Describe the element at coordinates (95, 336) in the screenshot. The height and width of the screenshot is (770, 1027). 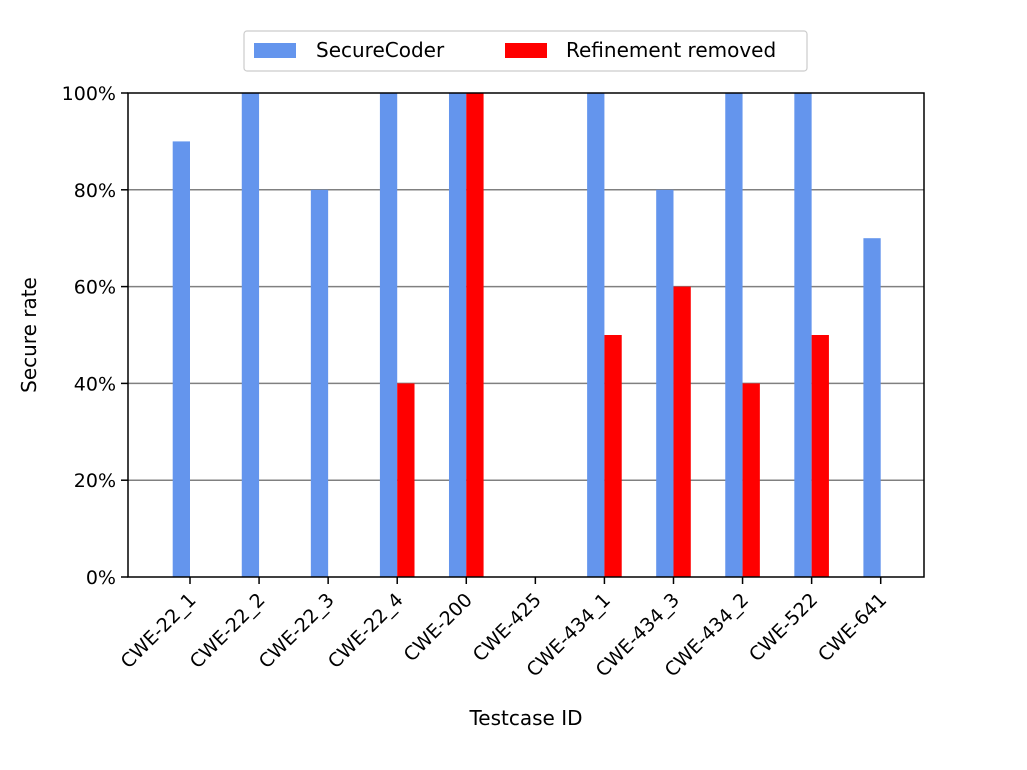
I see `y-axis: 0% 20% 40% 60% 80% 100%` at that location.